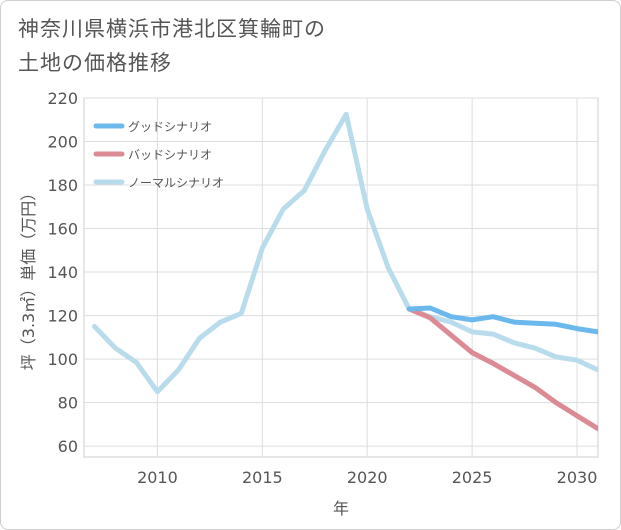 The height and width of the screenshot is (530, 621). What do you see at coordinates (62, 185) in the screenshot?
I see `y-tick-label: 180` at bounding box center [62, 185].